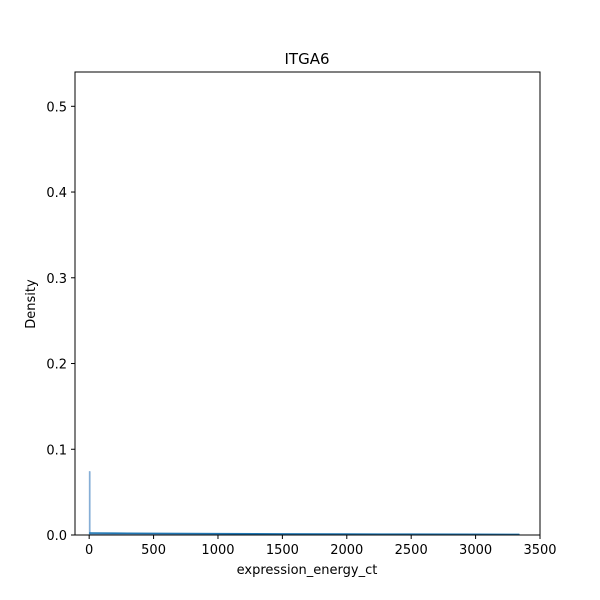  What do you see at coordinates (60, 322) in the screenshot?
I see `y-axis: 0.0 0.1 0.2 0.3 0.4 0.5` at bounding box center [60, 322].